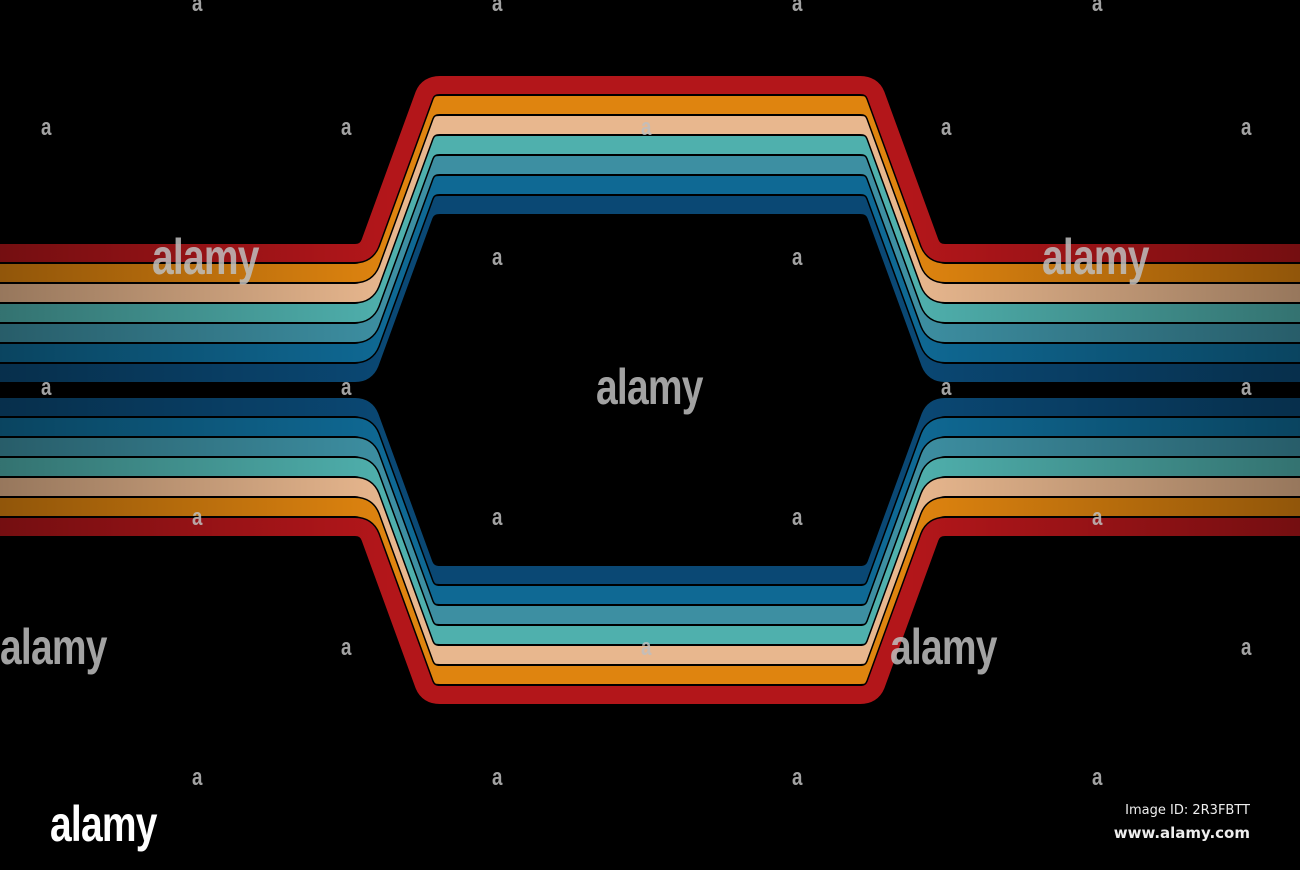  Describe the element at coordinates (1187, 810) in the screenshot. I see `image-id: Image ID: 2R3FBTT` at that location.